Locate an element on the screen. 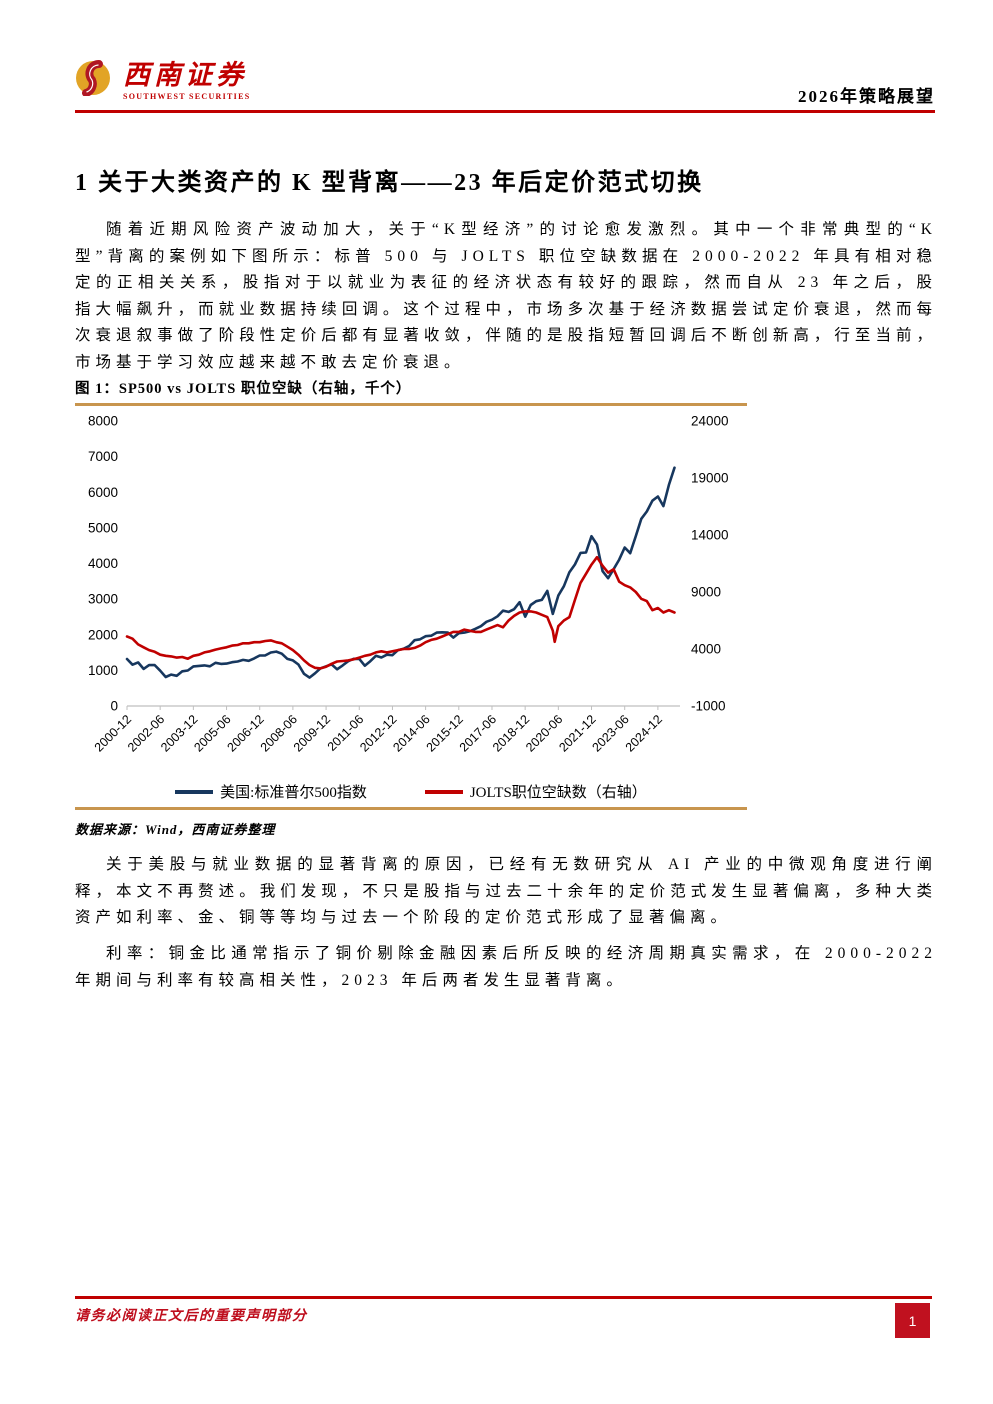  figure-title: 图 1：SP500 vs JOLTS 职位空缺（右轴，千个） is located at coordinates (243, 389).